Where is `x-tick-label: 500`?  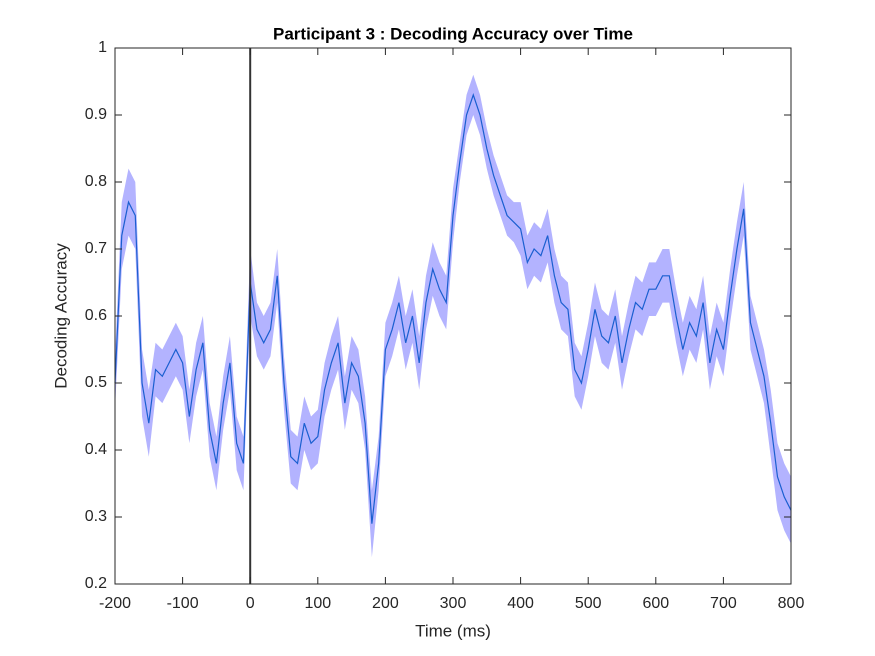 x-tick-label: 500 is located at coordinates (588, 603).